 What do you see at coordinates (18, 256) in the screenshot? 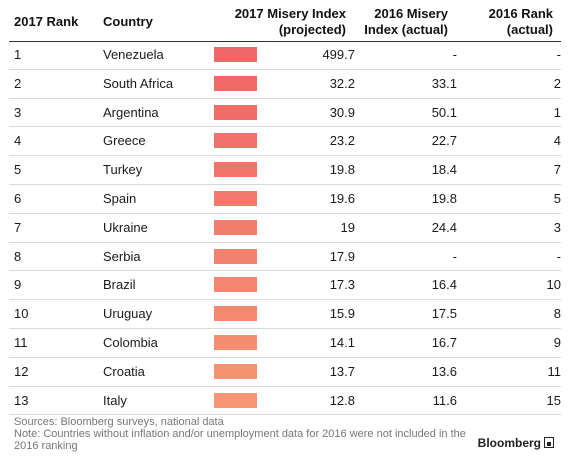
I see `rank-2017-cell: 8` at bounding box center [18, 256].